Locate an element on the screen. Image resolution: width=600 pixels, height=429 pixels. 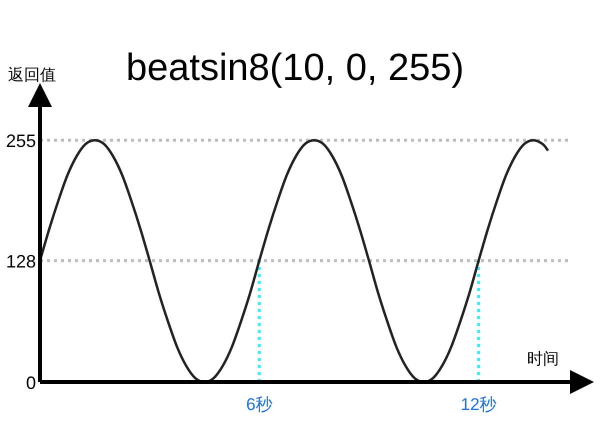
y-tick: 128 is located at coordinates (21, 262).